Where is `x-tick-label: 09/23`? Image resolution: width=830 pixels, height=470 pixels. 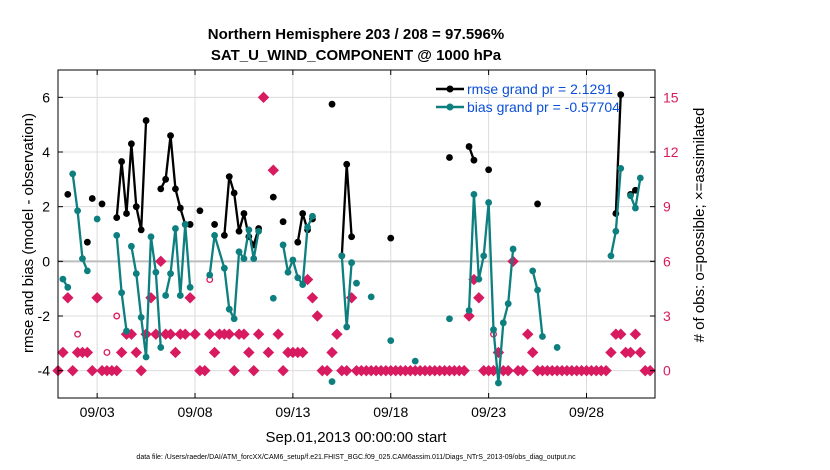 x-tick-label: 09/23 is located at coordinates (488, 412).